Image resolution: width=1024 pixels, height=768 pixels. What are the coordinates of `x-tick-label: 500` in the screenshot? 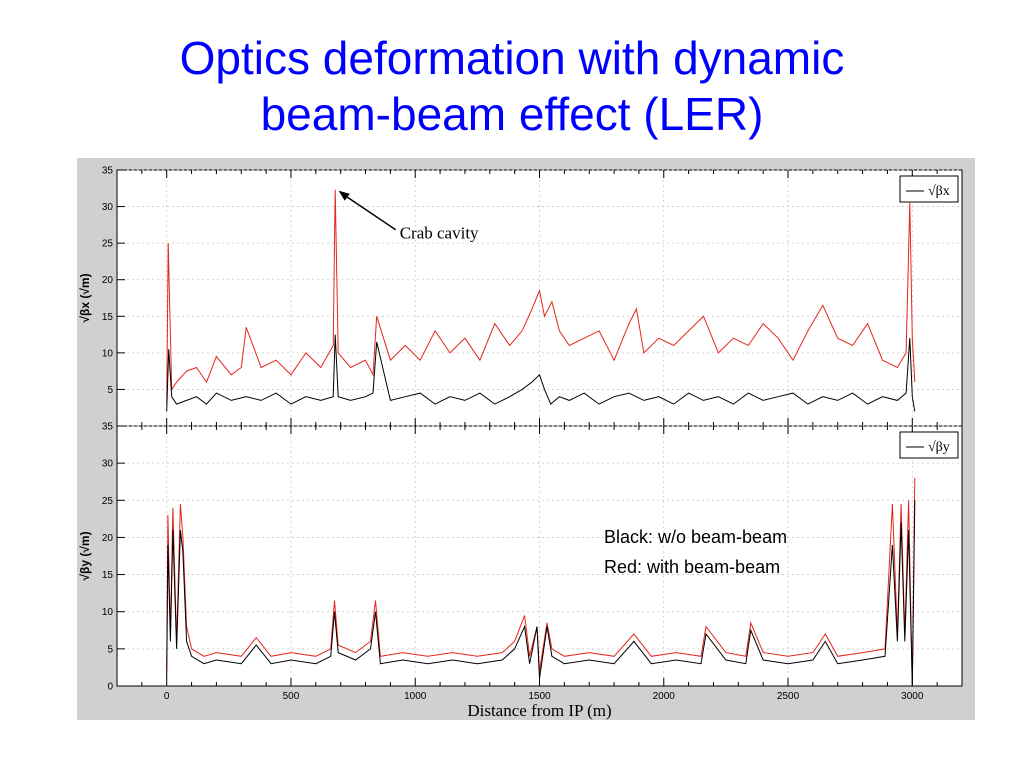 It's located at (291, 696).